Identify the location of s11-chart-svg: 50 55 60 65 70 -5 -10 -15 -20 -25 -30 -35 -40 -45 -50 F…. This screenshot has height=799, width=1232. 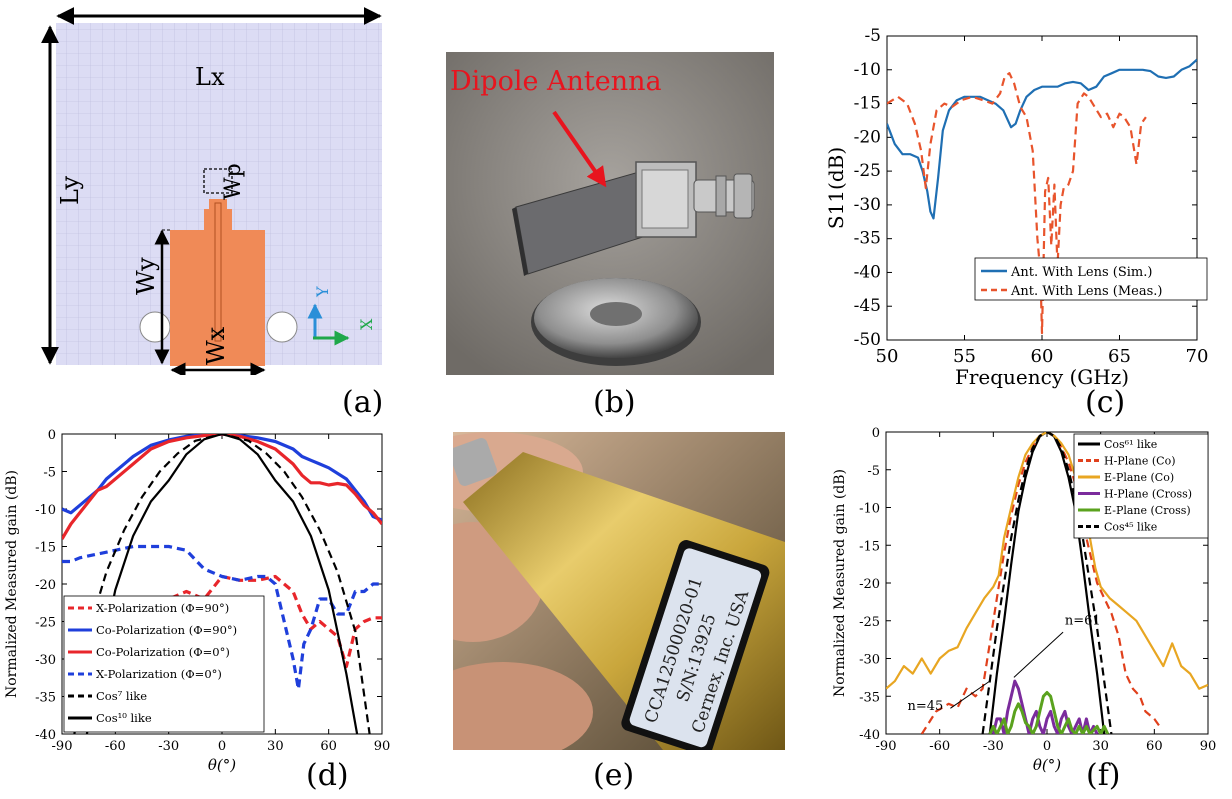
(1016, 207).